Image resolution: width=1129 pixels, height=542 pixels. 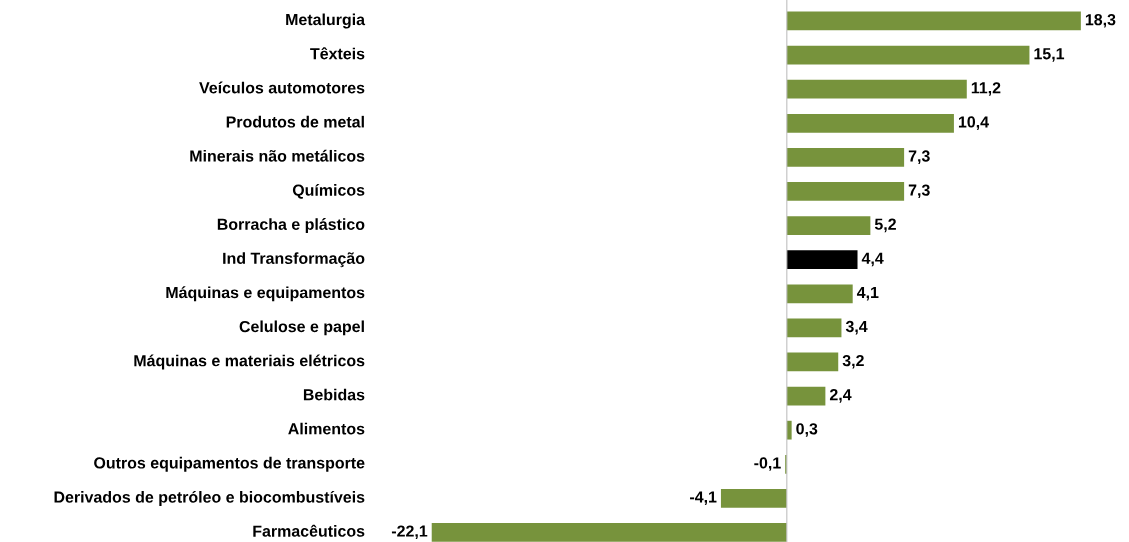 What do you see at coordinates (872, 259) in the screenshot?
I see `data-label: 4,4` at bounding box center [872, 259].